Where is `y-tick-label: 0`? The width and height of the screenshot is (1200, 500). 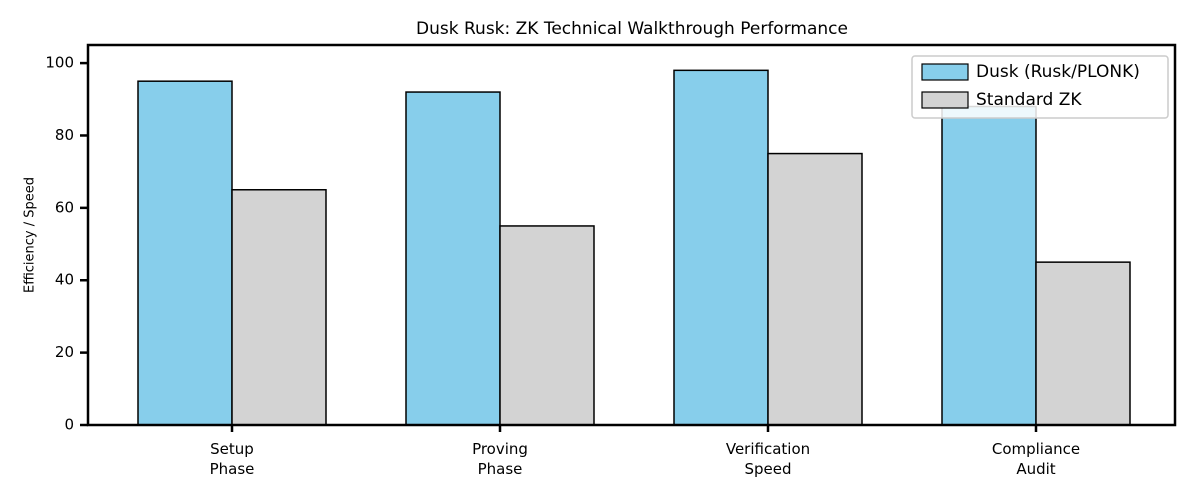 y-tick-label: 0 is located at coordinates (69, 425).